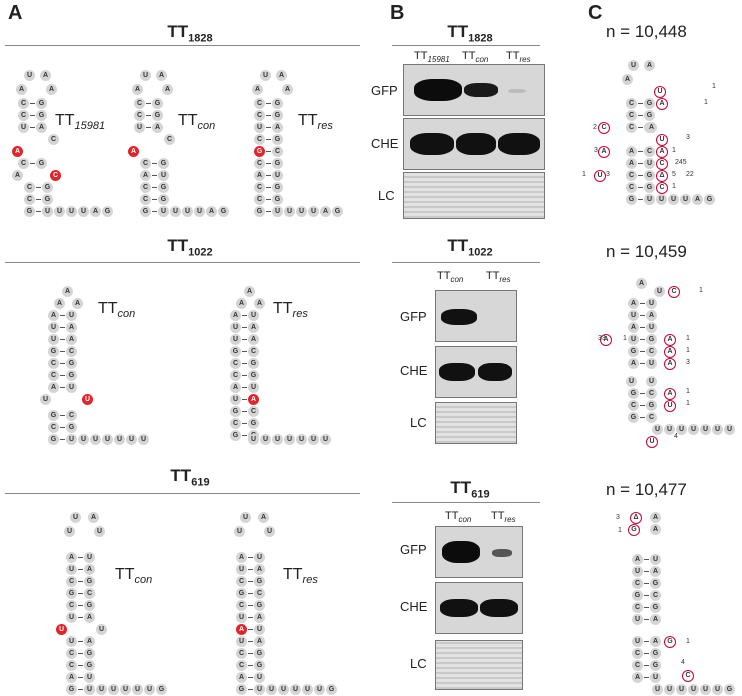 This screenshot has width=742, height=696. I want to click on variant-label-res: TTres, so click(300, 576).